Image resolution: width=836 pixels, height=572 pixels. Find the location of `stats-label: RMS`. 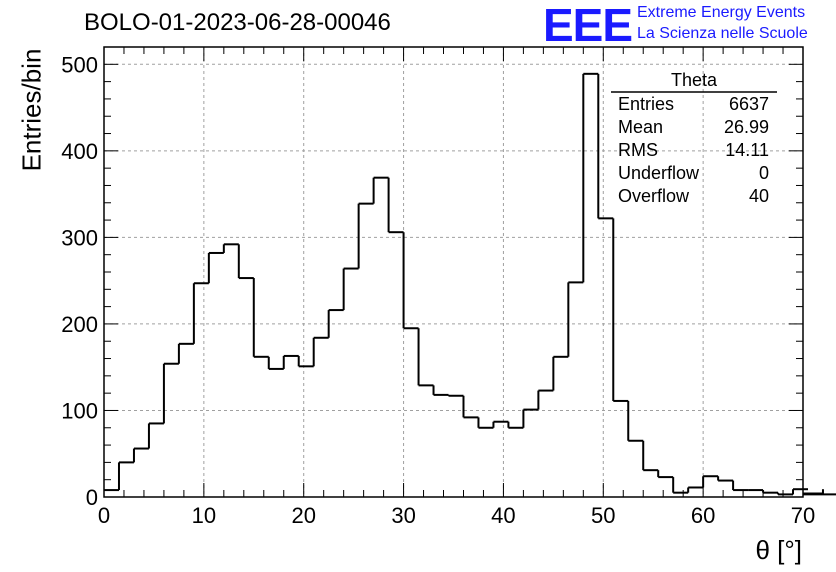

stats-label: RMS is located at coordinates (638, 150).